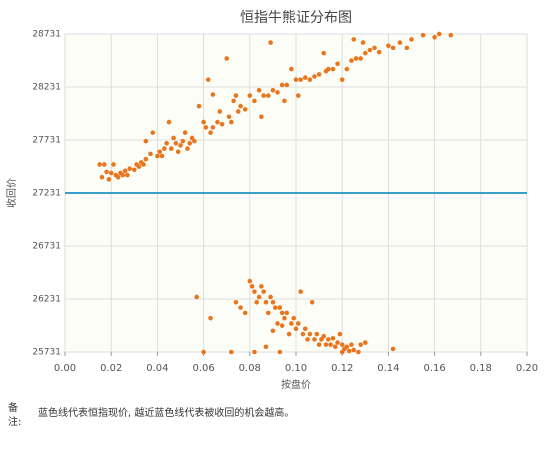 Image resolution: width=554 pixels, height=449 pixels. Describe the element at coordinates (46, 194) in the screenshot. I see `y-tick-label: 27231` at that location.